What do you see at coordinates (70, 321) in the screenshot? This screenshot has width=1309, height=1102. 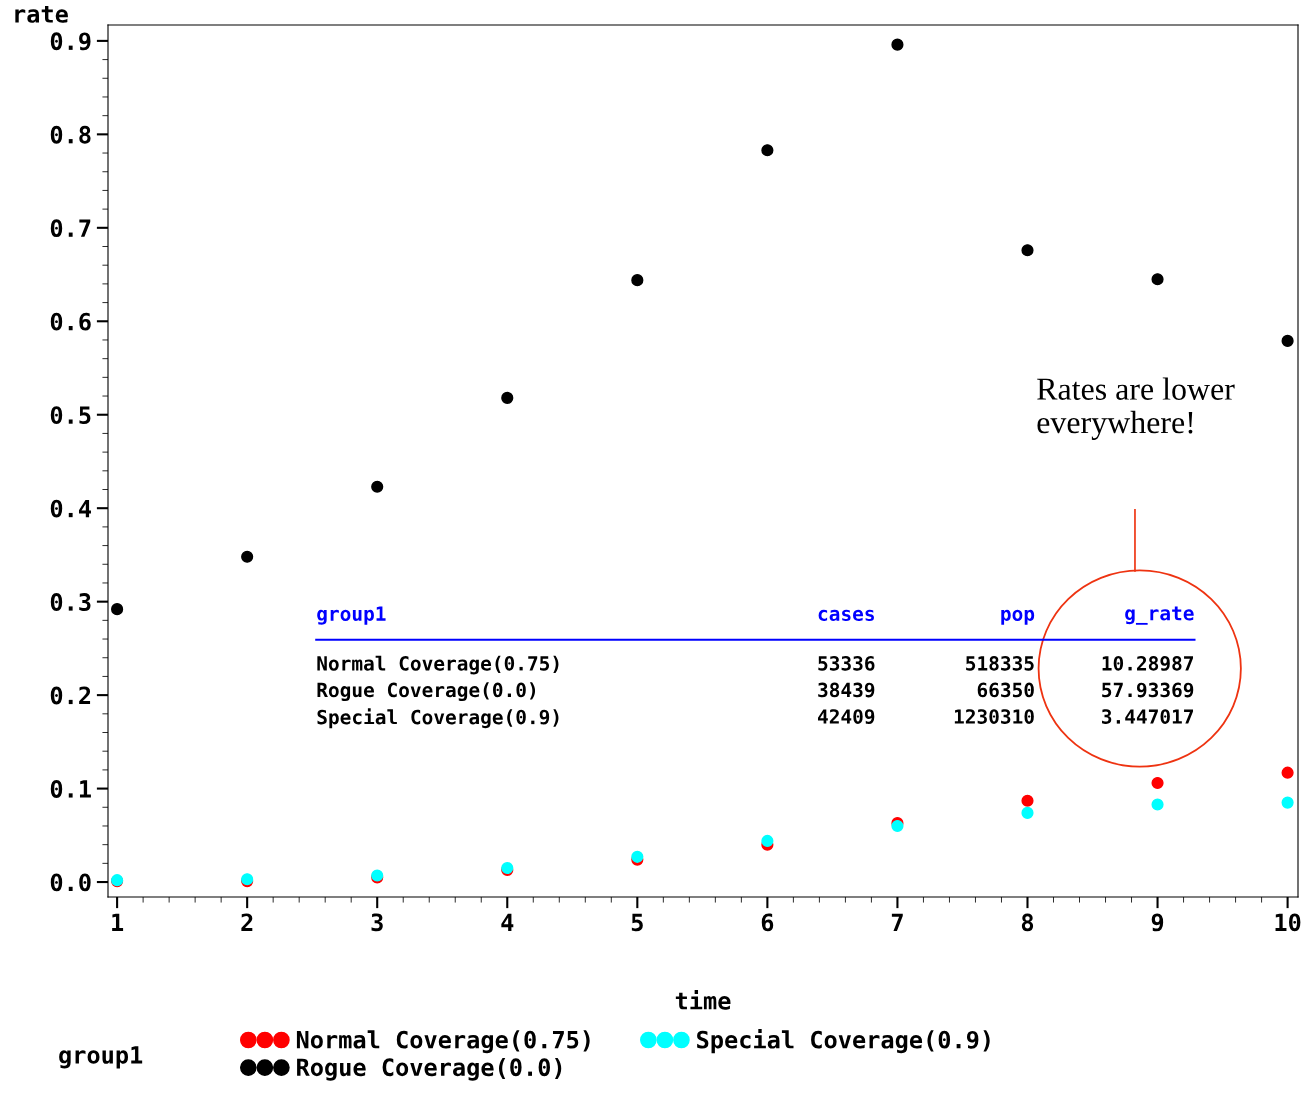 I see `y-tick-label: 0.6` at bounding box center [70, 321].